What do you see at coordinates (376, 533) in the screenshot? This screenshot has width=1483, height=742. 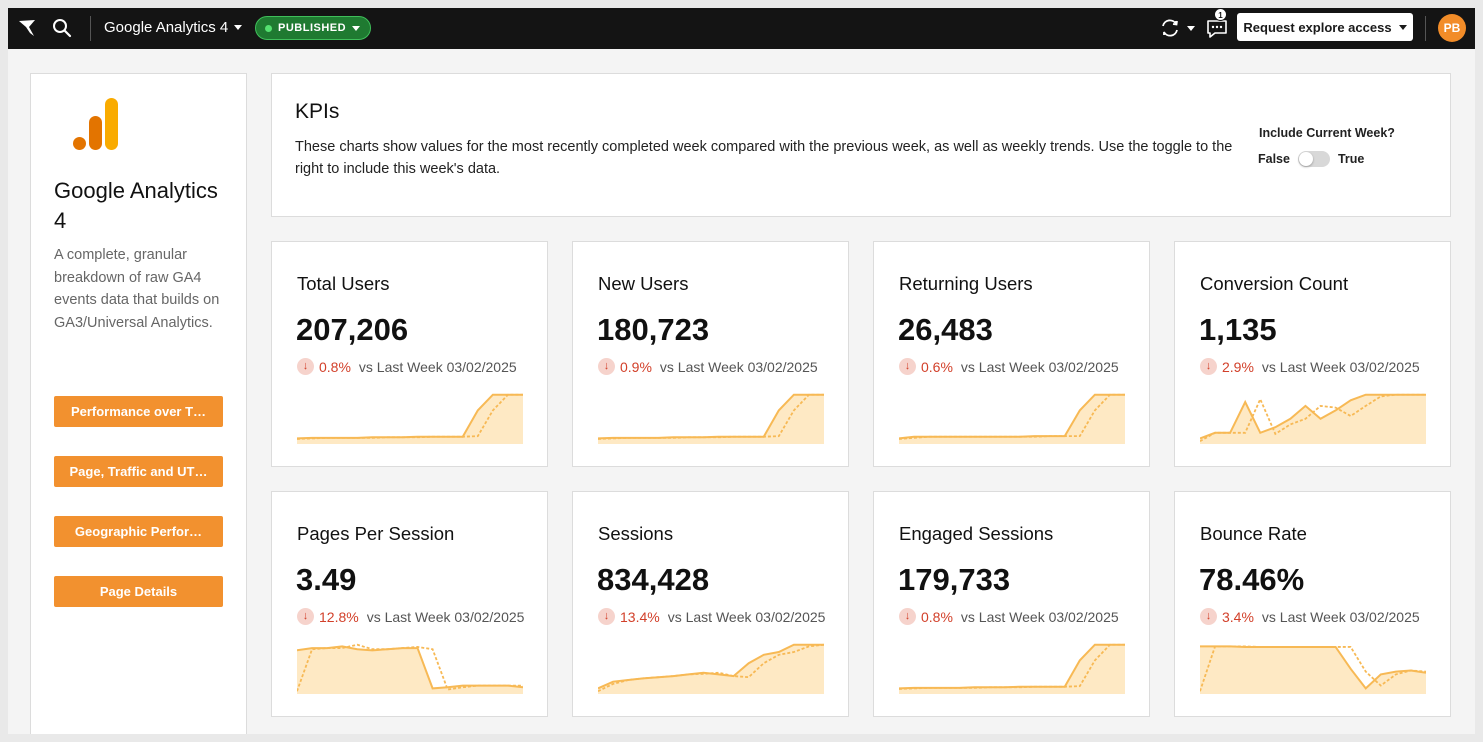 I see `kpi-card-title: Pages Per Session` at bounding box center [376, 533].